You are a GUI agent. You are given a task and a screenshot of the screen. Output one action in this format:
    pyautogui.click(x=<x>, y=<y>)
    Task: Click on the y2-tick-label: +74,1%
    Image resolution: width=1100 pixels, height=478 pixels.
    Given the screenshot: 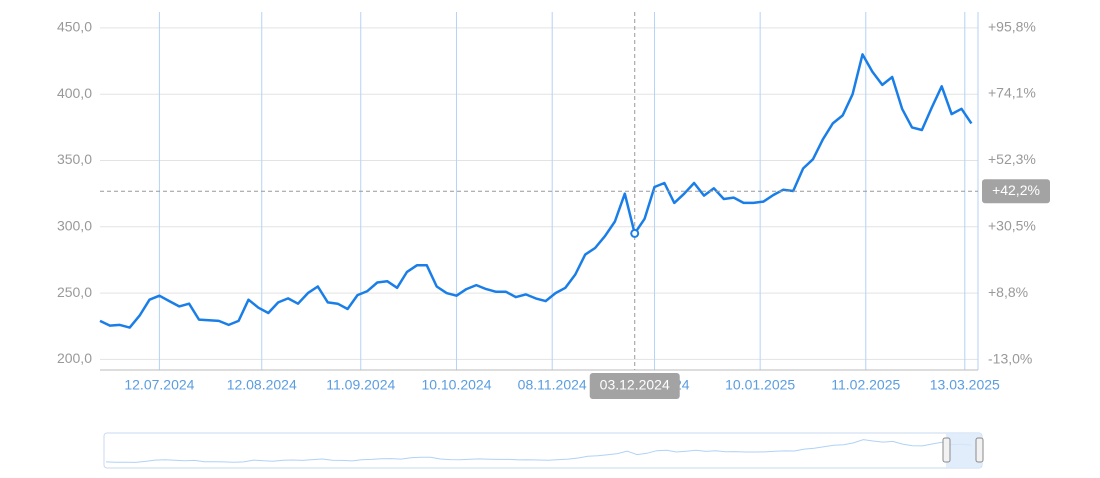 What is the action you would take?
    pyautogui.click(x=1012, y=93)
    